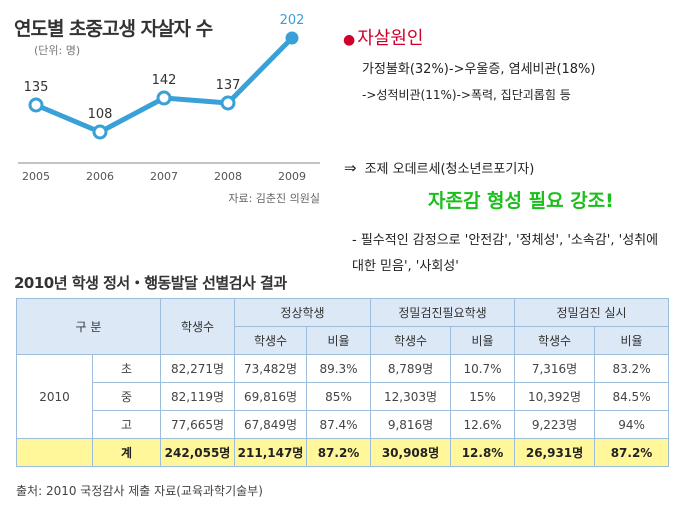  Describe the element at coordinates (197, 368) in the screenshot. I see `students-cell: 82,271명` at that location.